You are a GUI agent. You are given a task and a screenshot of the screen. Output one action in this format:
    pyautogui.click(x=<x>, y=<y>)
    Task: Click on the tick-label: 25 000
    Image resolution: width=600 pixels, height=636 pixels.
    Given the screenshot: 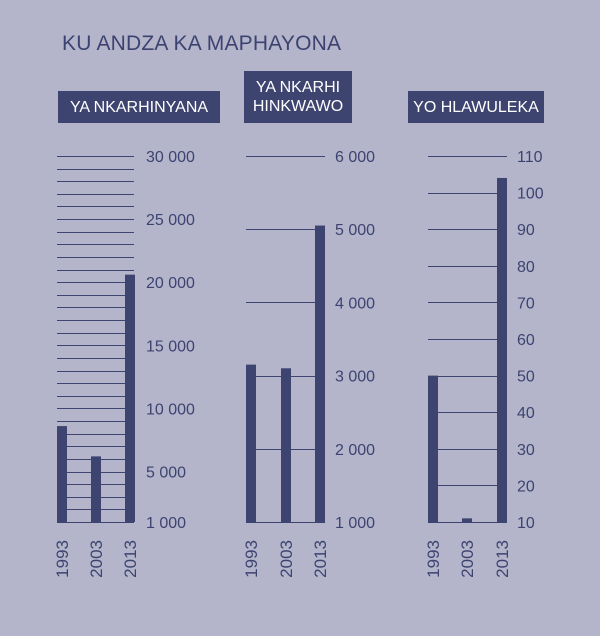 What is the action you would take?
    pyautogui.click(x=170, y=220)
    